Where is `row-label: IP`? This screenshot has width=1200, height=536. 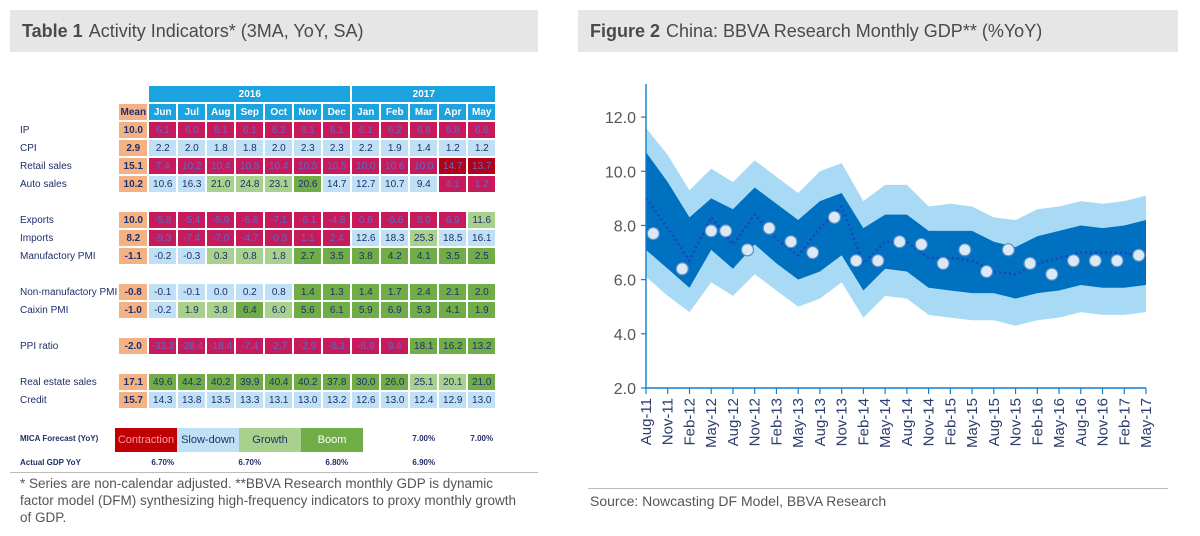
row-label: IP is located at coordinates (25, 130).